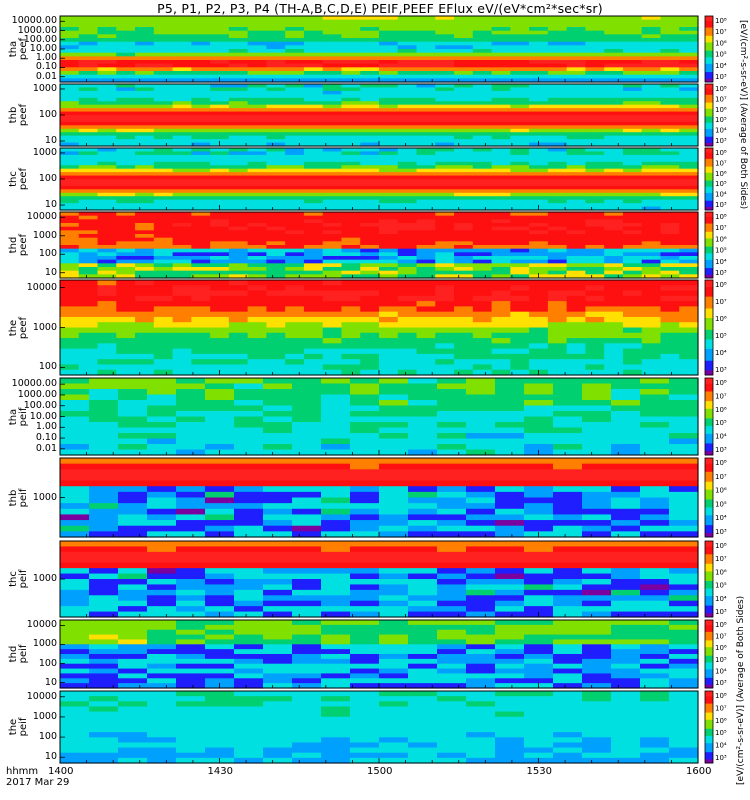 The width and height of the screenshot is (750, 800). Describe the element at coordinates (721, 546) in the screenshot. I see `colorbar-tick-label: 10⁸` at that location.